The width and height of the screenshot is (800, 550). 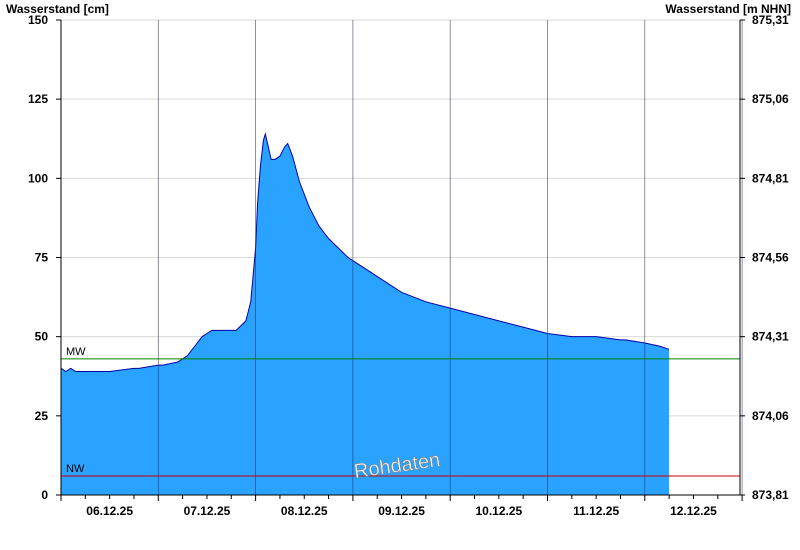 What do you see at coordinates (57, 9) in the screenshot?
I see `y-axis-title-left: Wasserstand [cm]` at bounding box center [57, 9].